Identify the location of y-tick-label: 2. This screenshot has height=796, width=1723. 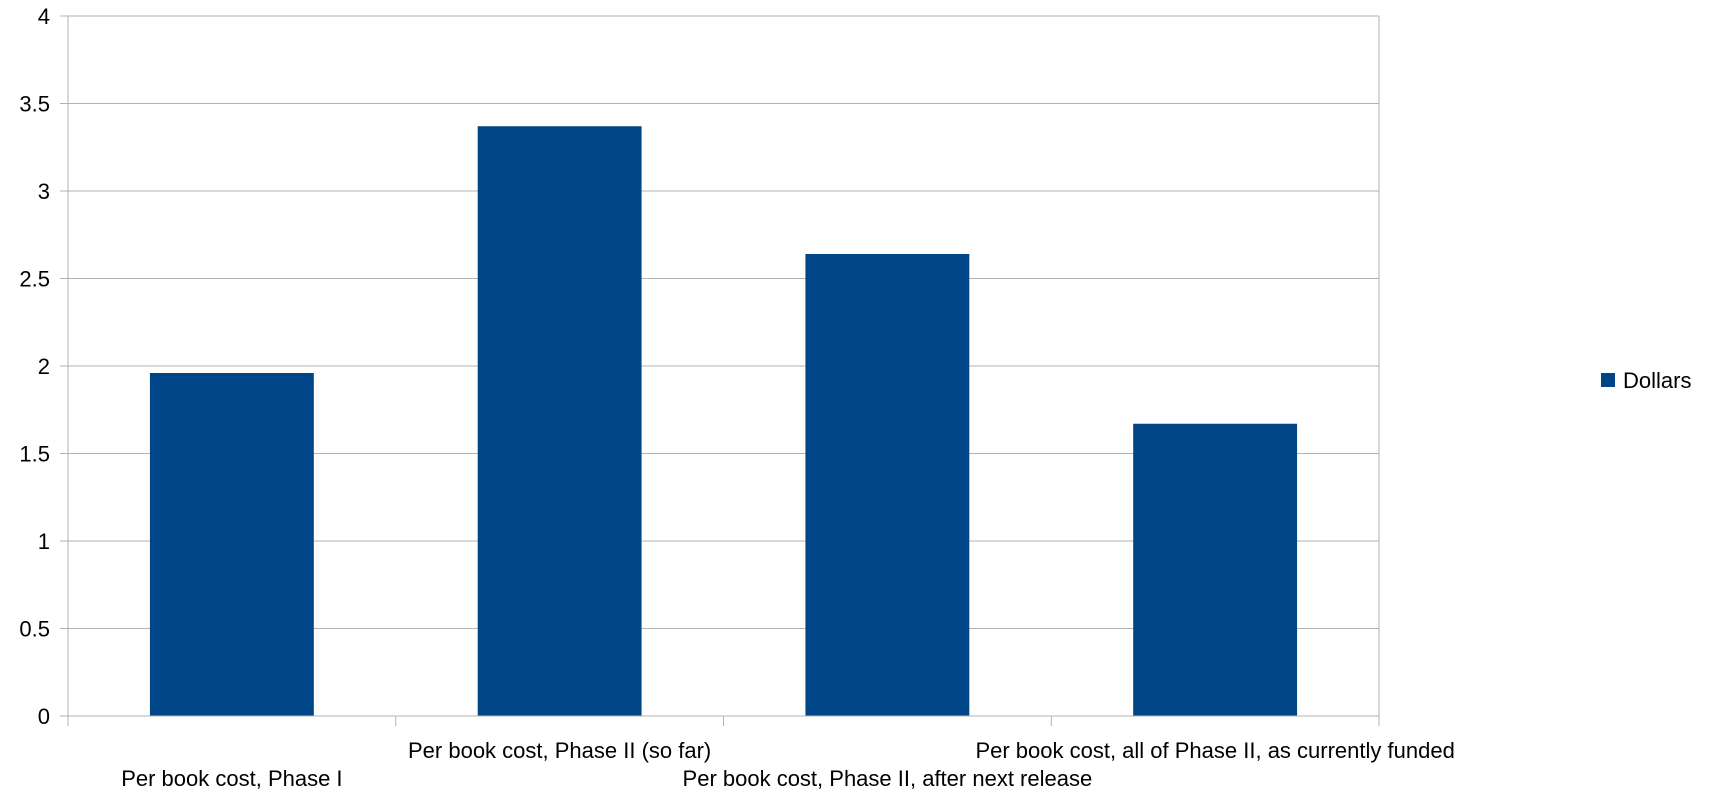
(44, 366).